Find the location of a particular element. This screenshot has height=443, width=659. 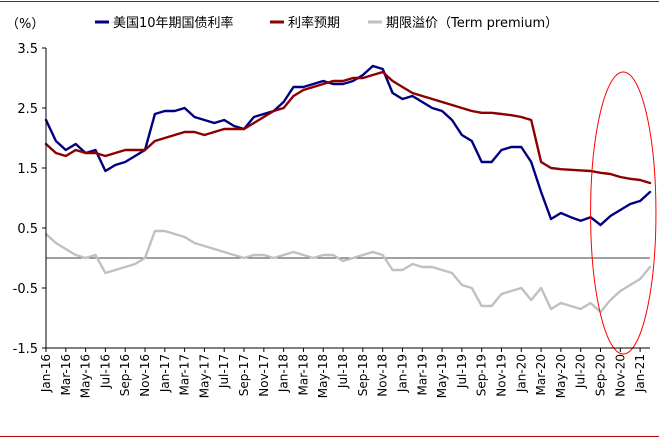

x-tick-label-5: Nov-16 is located at coordinates (145, 375).